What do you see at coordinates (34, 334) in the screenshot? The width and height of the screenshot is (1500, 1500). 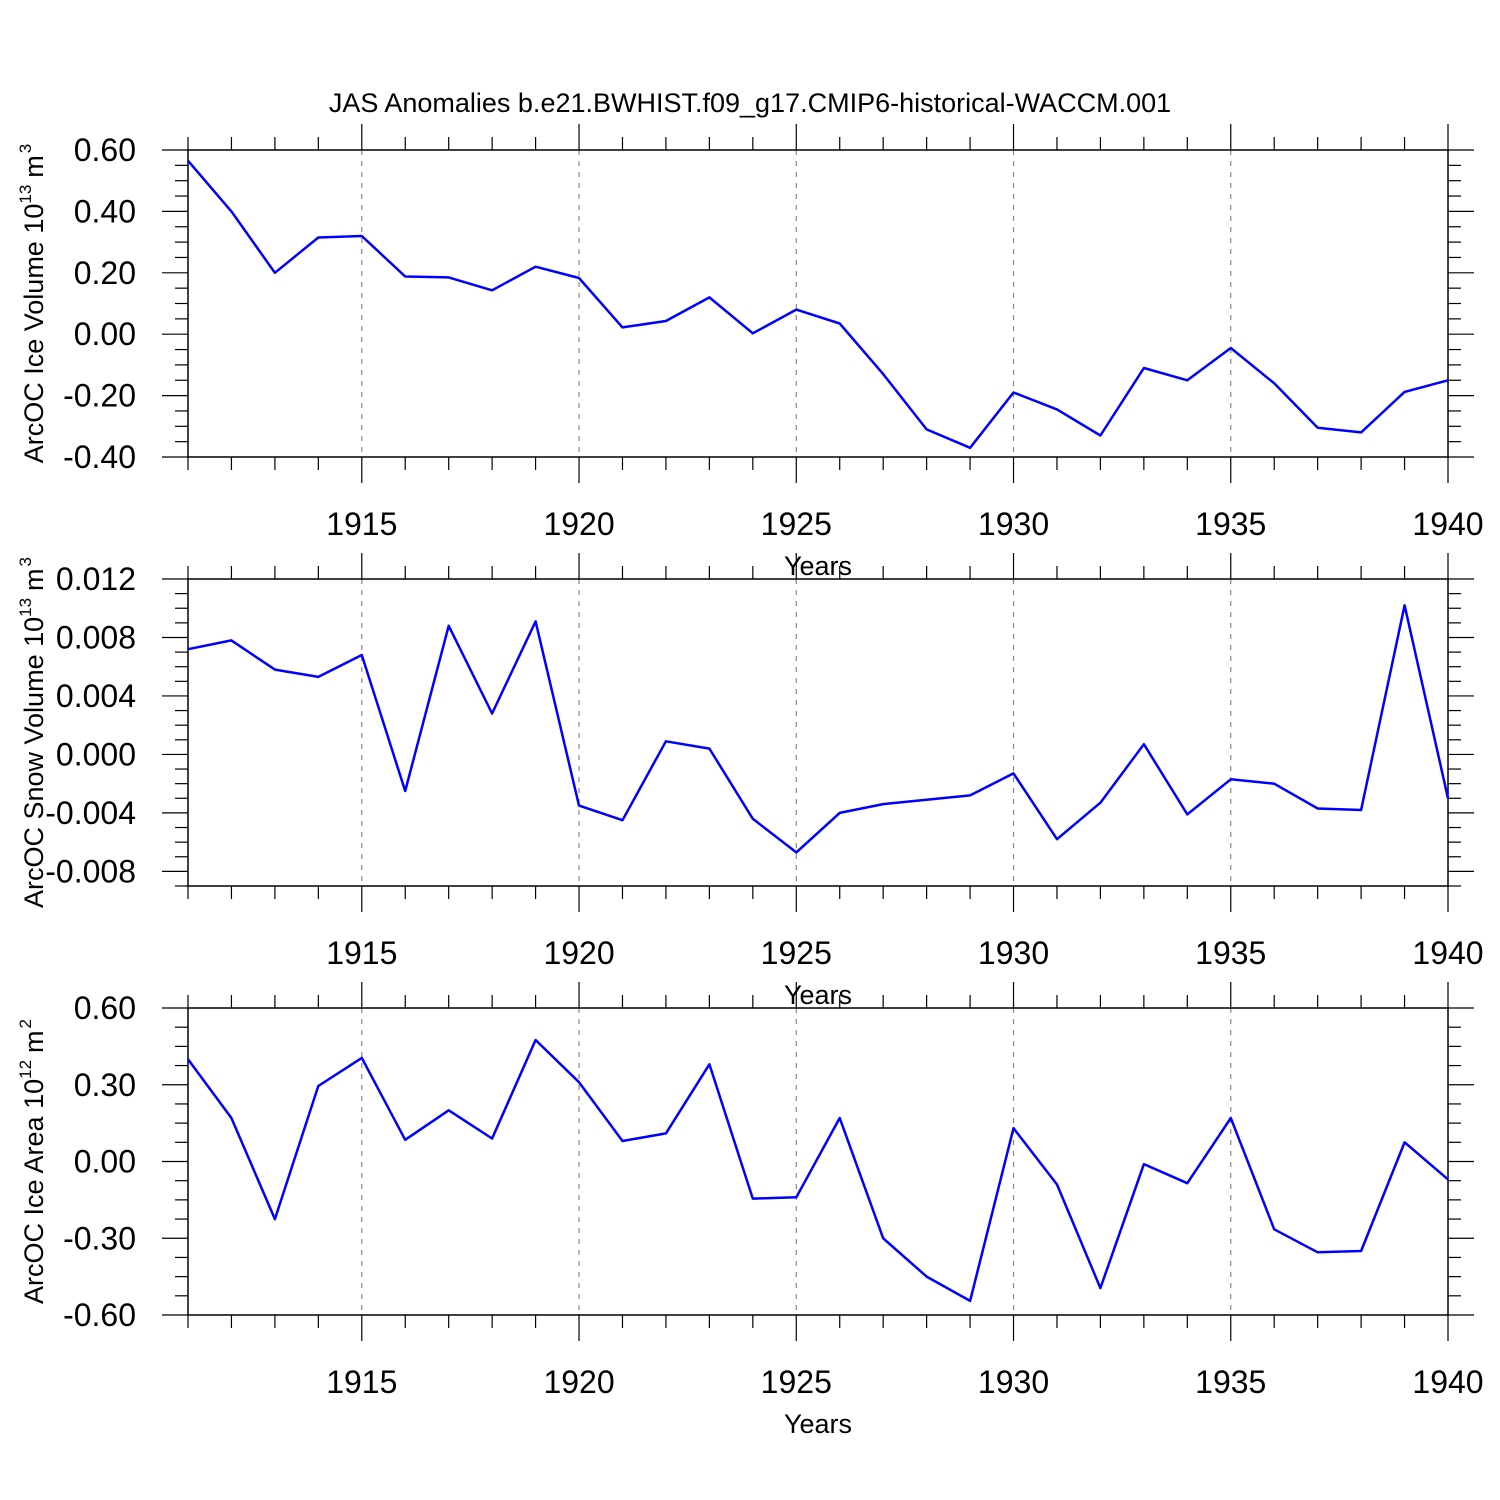 I see `y-axis-title-text: ArcOC Ice Volume 10` at bounding box center [34, 334].